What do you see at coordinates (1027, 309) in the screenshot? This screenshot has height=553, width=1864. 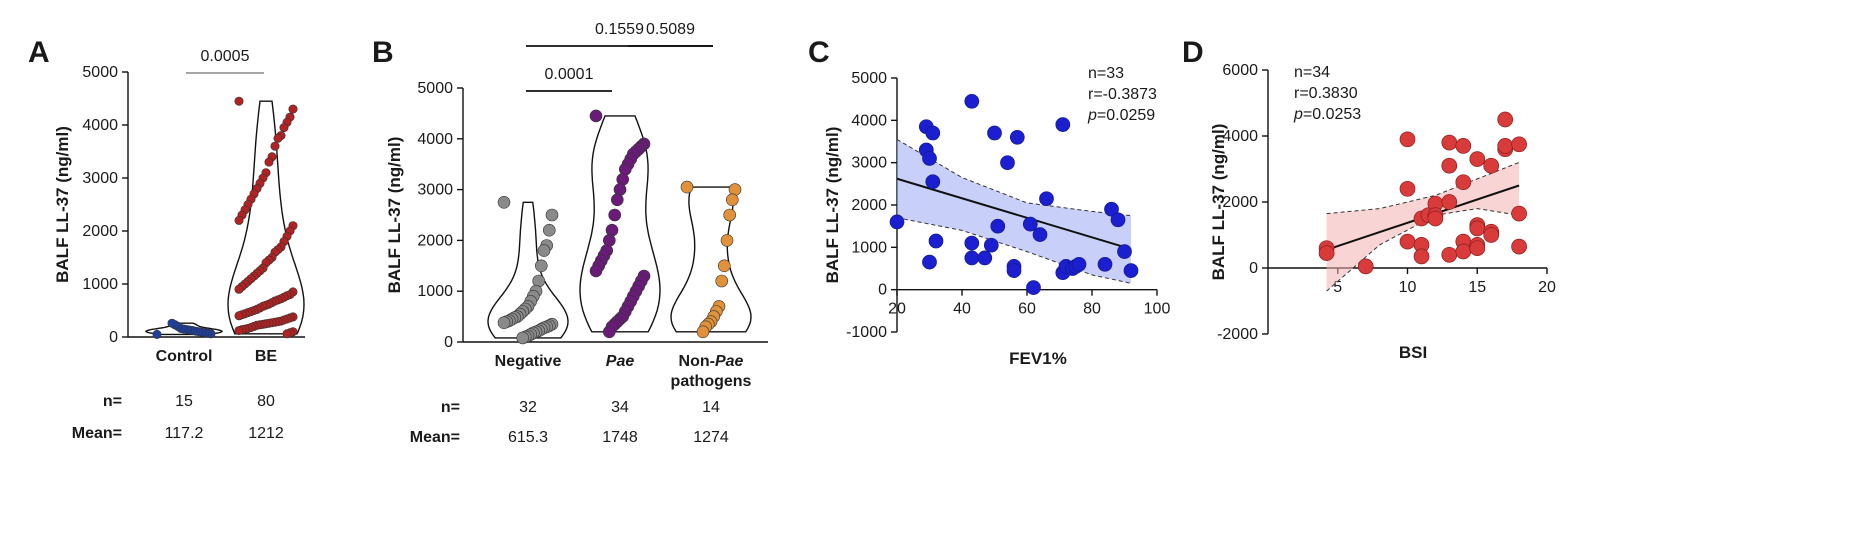 I see `x-tick-label: 60` at bounding box center [1027, 309].